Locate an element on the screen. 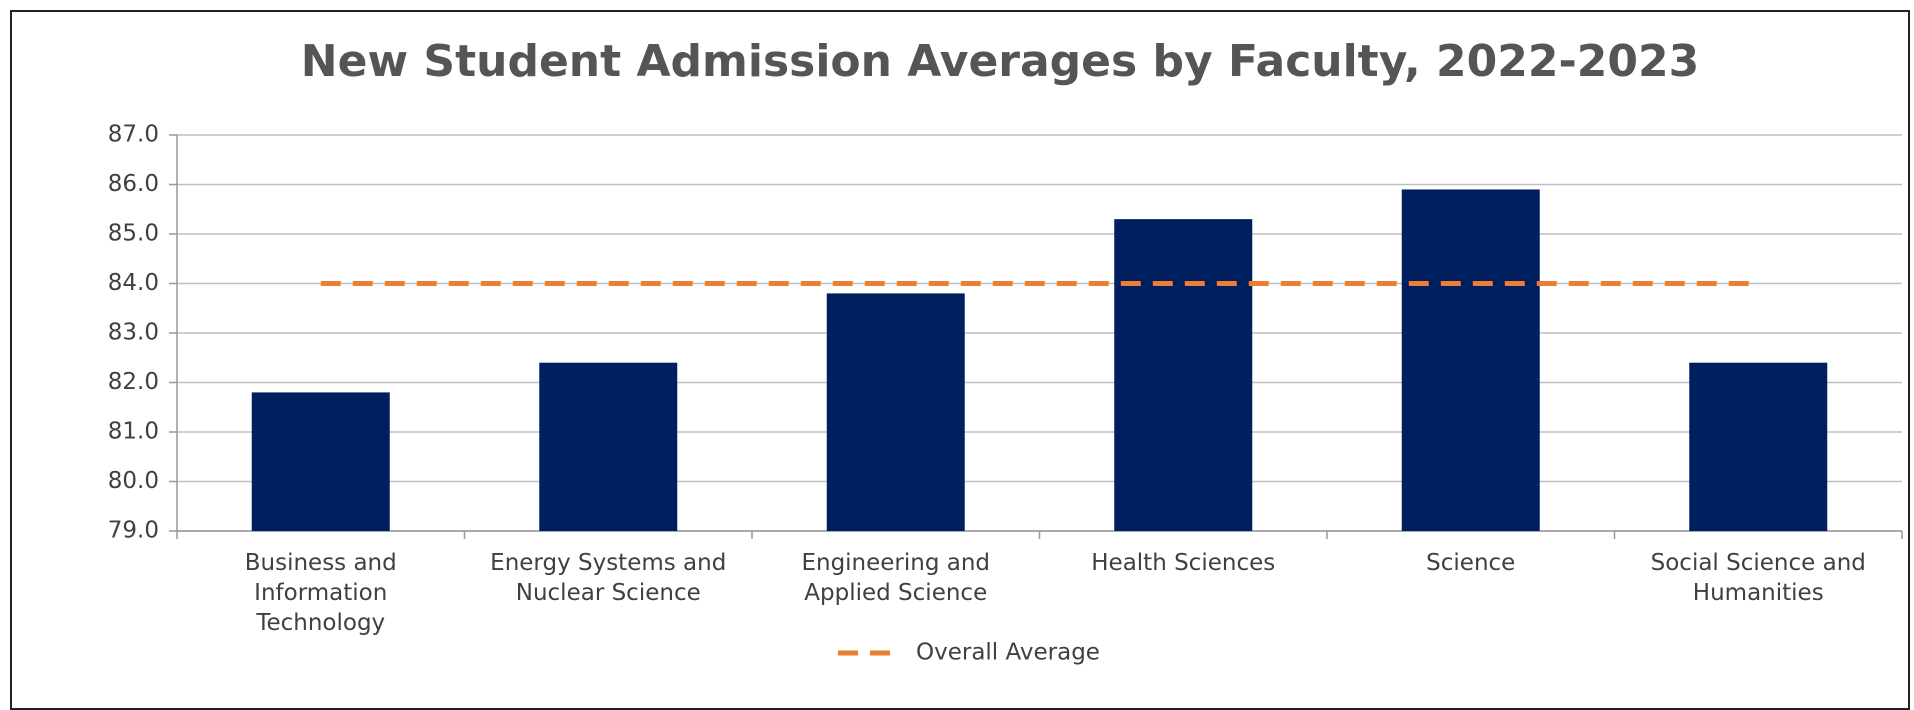 The width and height of the screenshot is (1914, 710). y-tick-label: 83.0 is located at coordinates (133, 333).